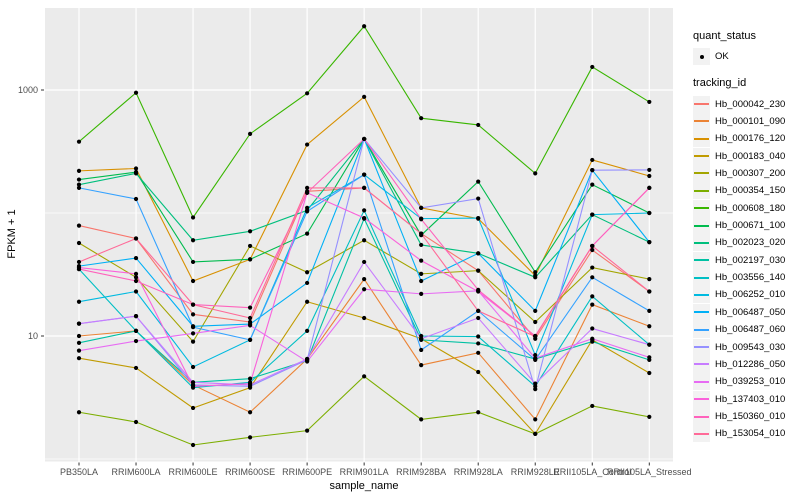 This screenshot has height=500, width=800. What do you see at coordinates (746, 191) in the screenshot?
I see `legend-item: Hb_000354_150` at bounding box center [746, 191].